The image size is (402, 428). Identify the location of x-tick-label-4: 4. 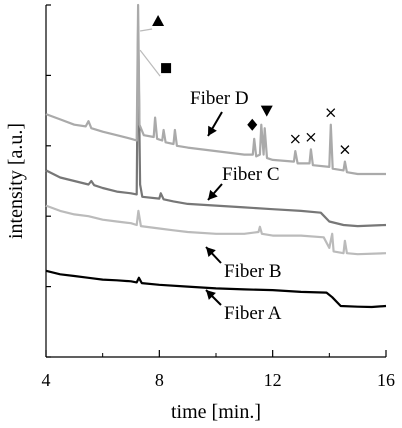
(46, 380).